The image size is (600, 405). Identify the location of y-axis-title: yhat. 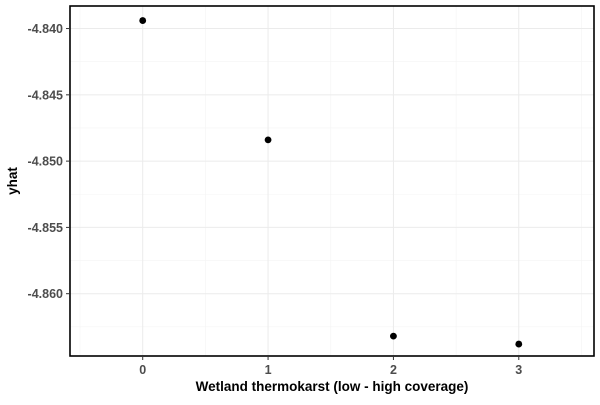
(12, 181).